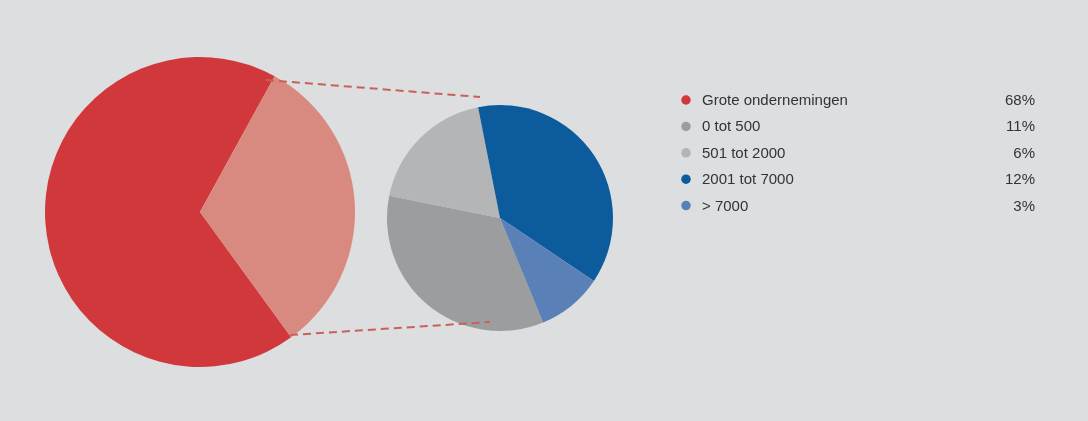 Image resolution: width=1088 pixels, height=421 pixels. I want to click on data-label: 68%, so click(1019, 99).